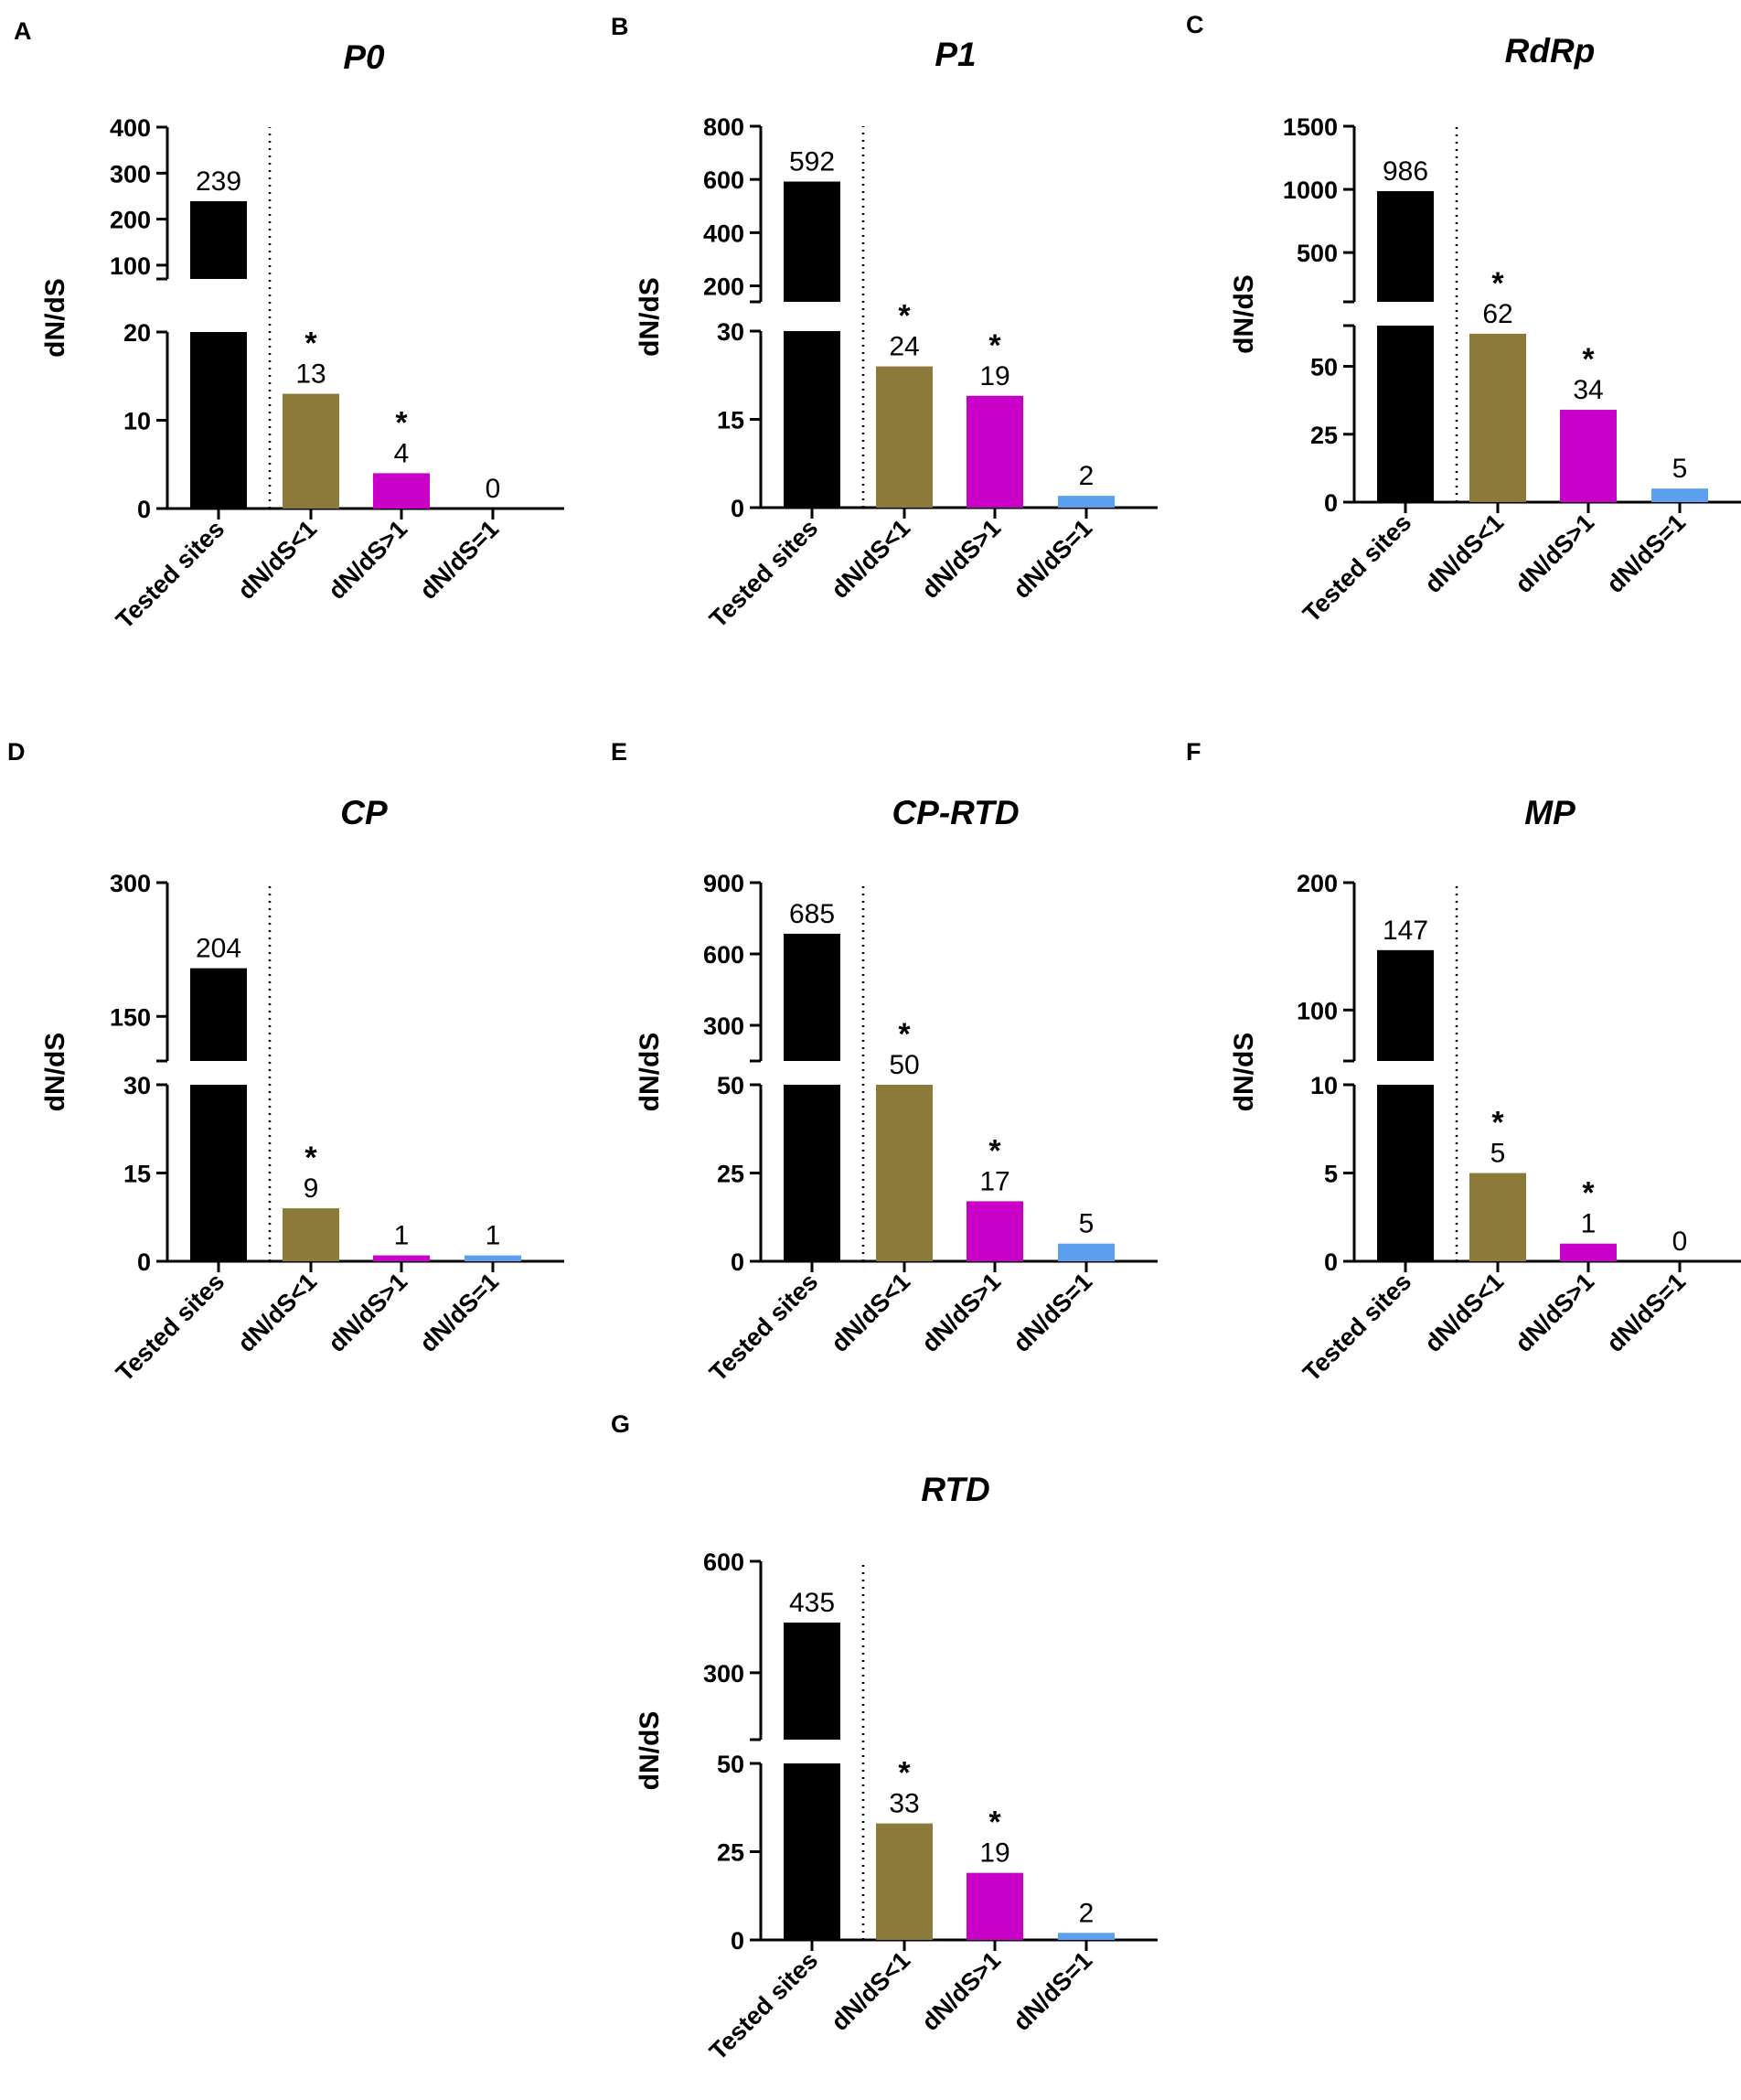 This screenshot has height=2100, width=1741. Describe the element at coordinates (23, 31) in the screenshot. I see `panel-letter: A` at that location.